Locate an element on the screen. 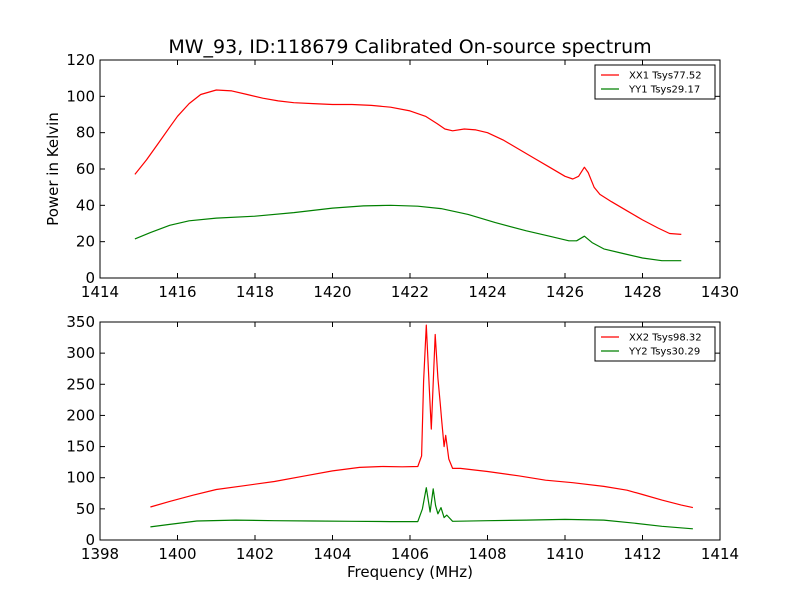  x-tick-label: 1412 is located at coordinates (642, 554).